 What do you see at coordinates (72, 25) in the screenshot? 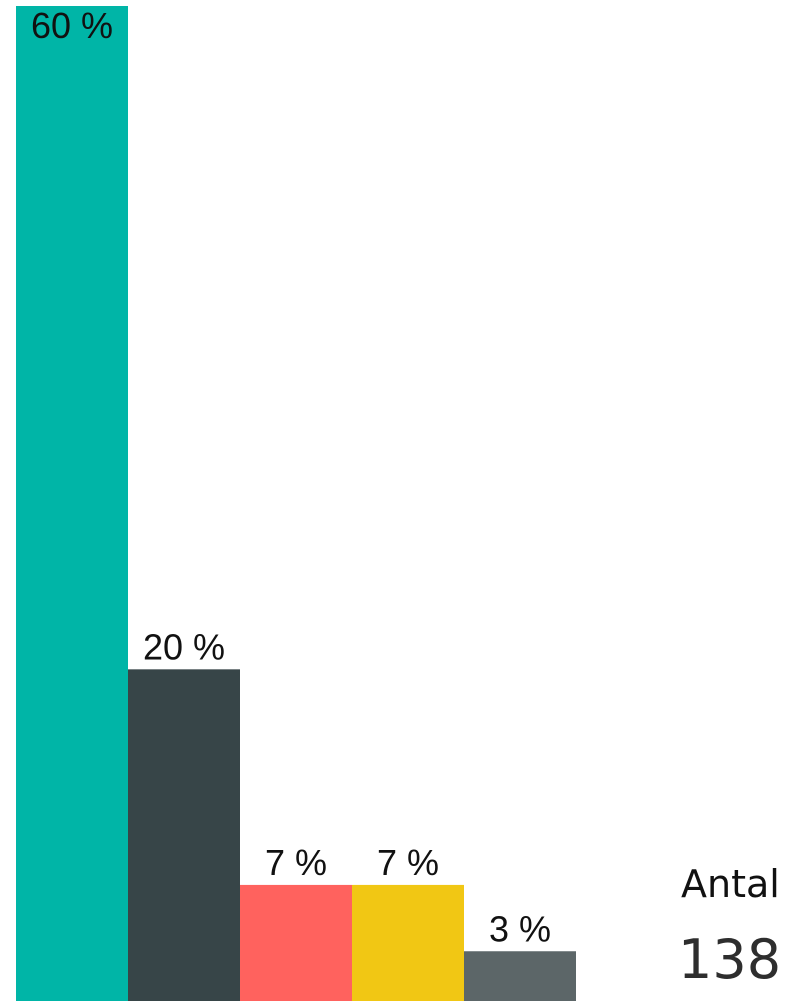
I see `bar-value-label-1: 60 %` at bounding box center [72, 25].